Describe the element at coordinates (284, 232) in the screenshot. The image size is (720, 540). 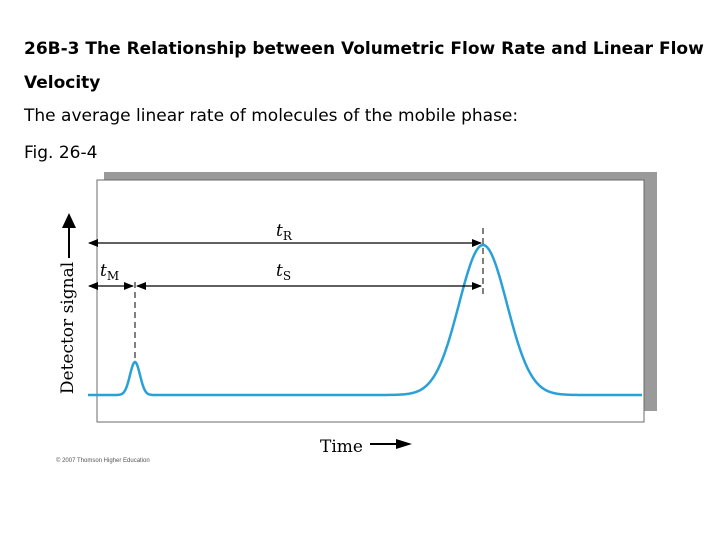
I see `tr-label: tR` at that location.